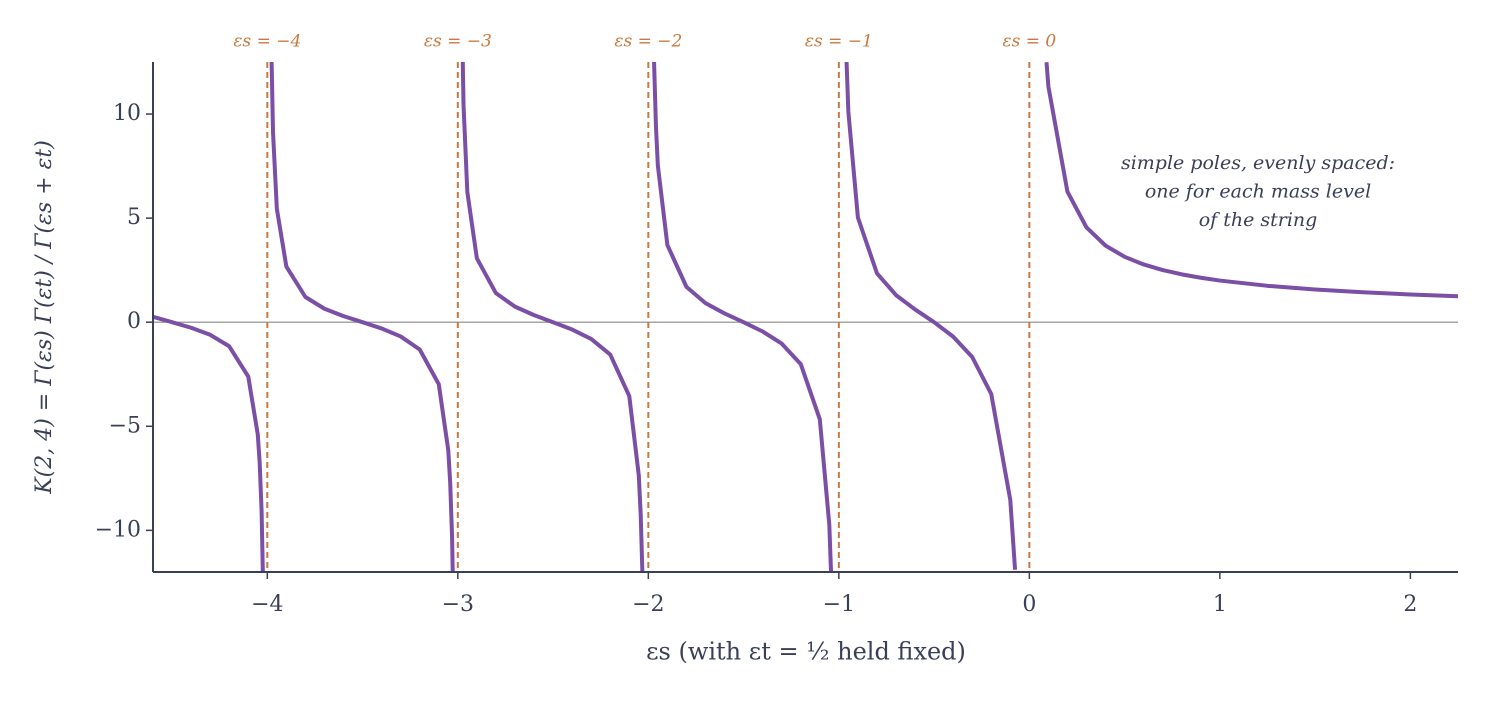 This screenshot has width=1500, height=710. What do you see at coordinates (1029, 604) in the screenshot?
I see `x-tick-label: 0` at bounding box center [1029, 604].